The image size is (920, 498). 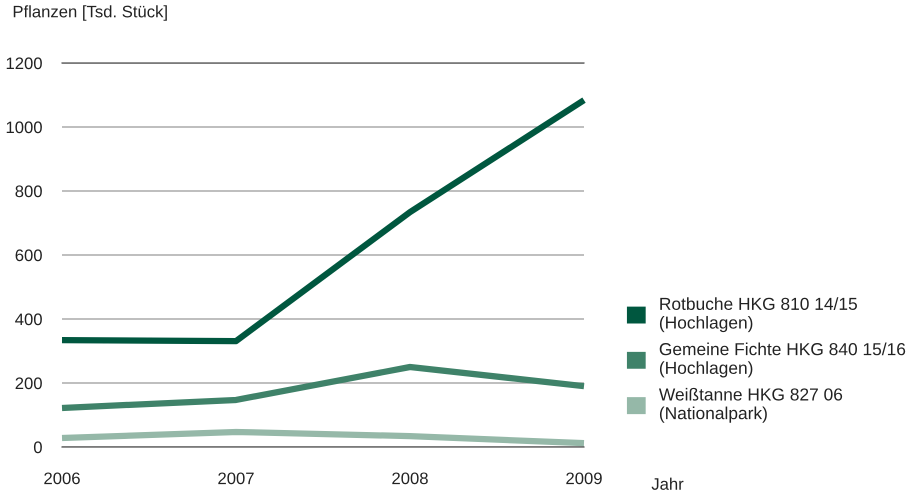 What do you see at coordinates (758, 314) in the screenshot?
I see `legend-label: Rotbuche HKG 810 14/15 (Hochlagen)` at bounding box center [758, 314].